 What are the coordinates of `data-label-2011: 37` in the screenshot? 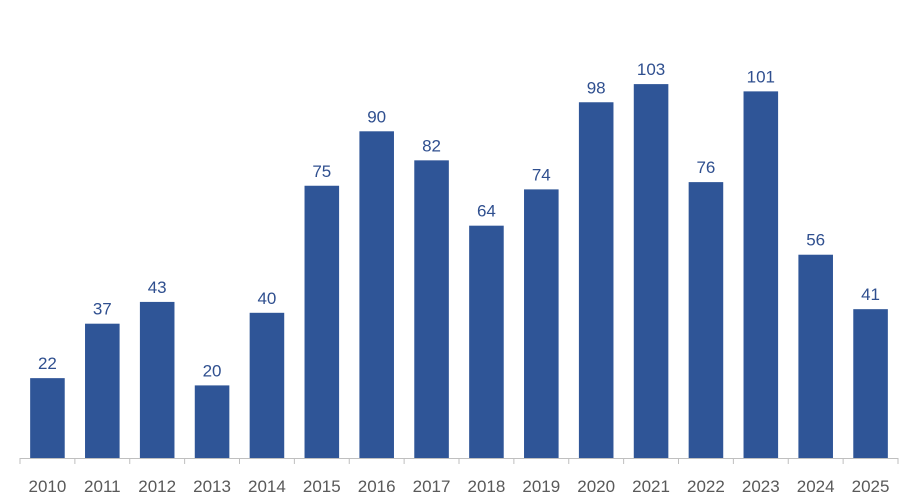 It's located at (102, 309).